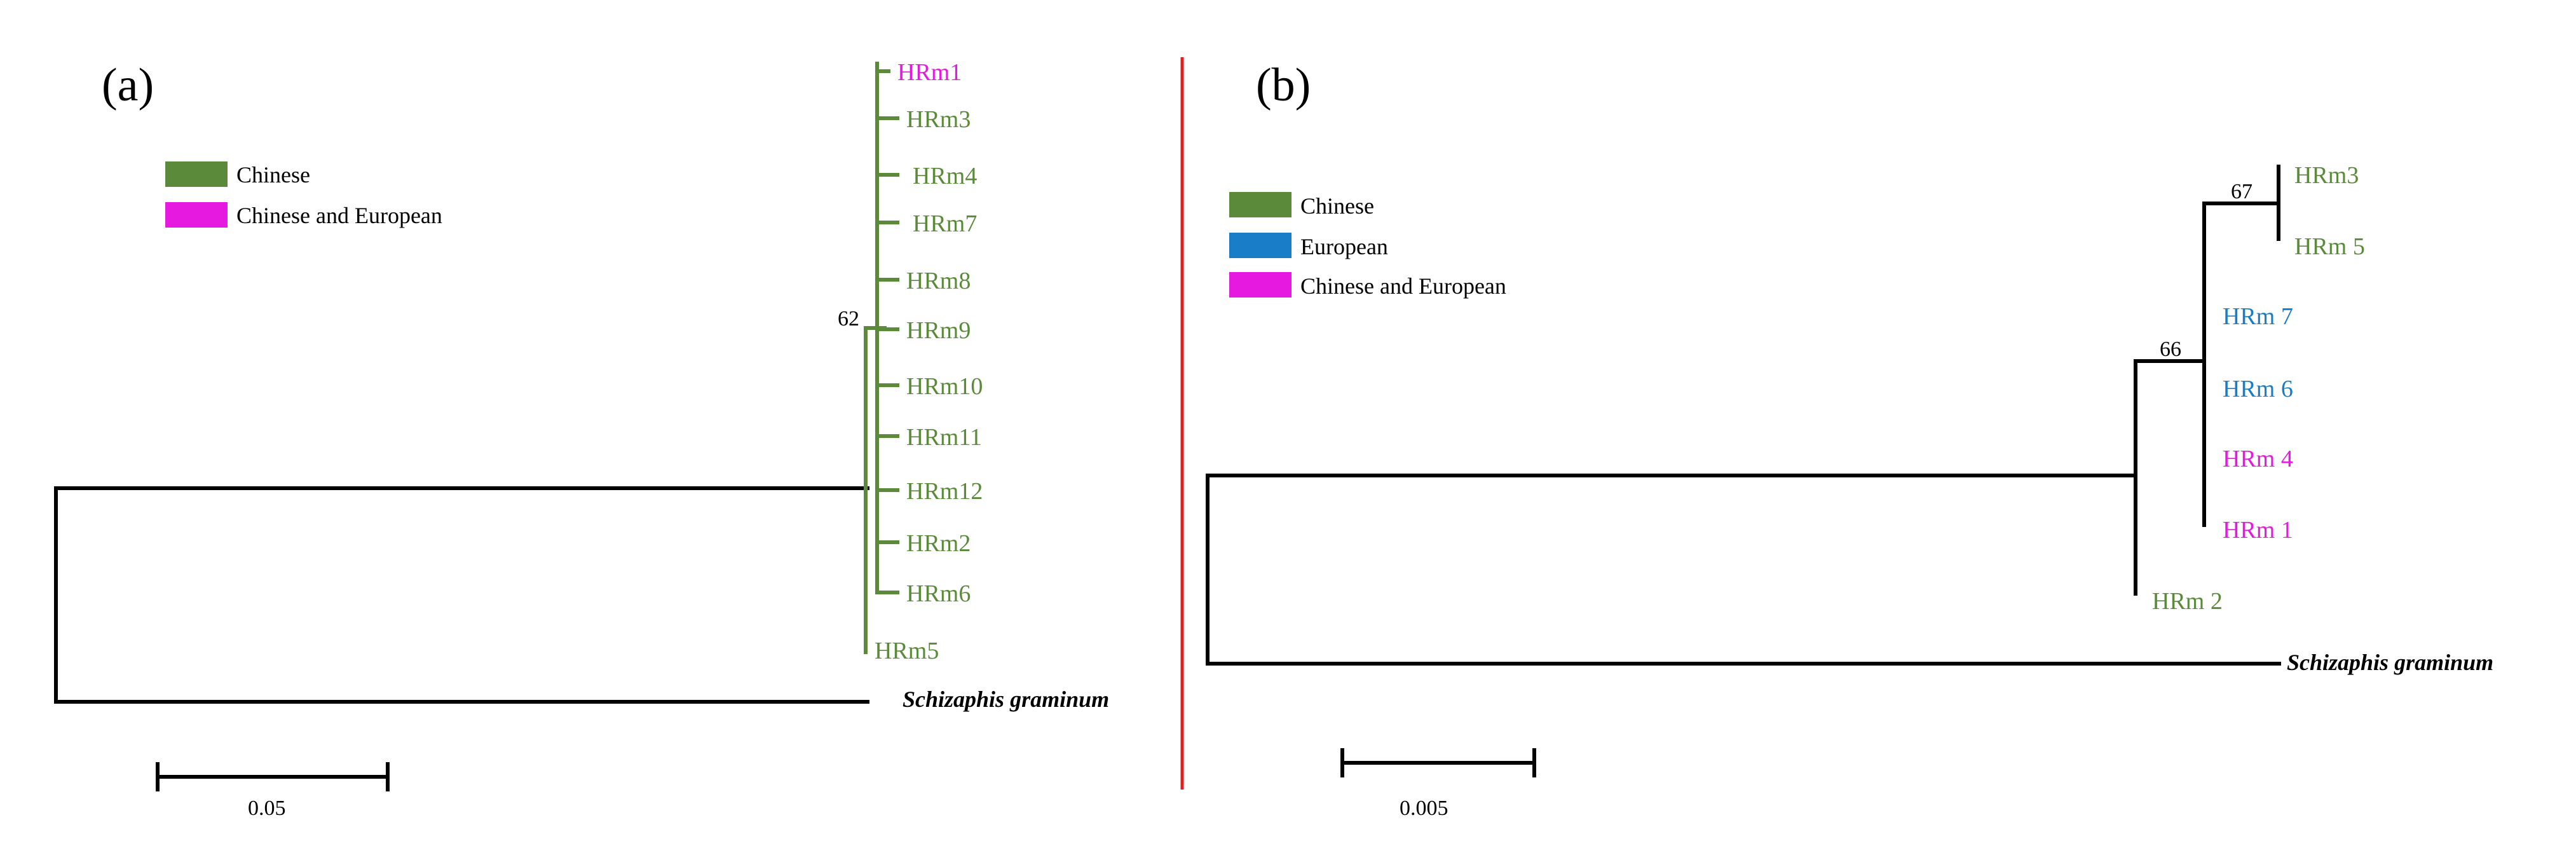 This screenshot has width=2576, height=848. What do you see at coordinates (1337, 206) in the screenshot?
I see `legend-b-label-chinese: Chinese` at bounding box center [1337, 206].